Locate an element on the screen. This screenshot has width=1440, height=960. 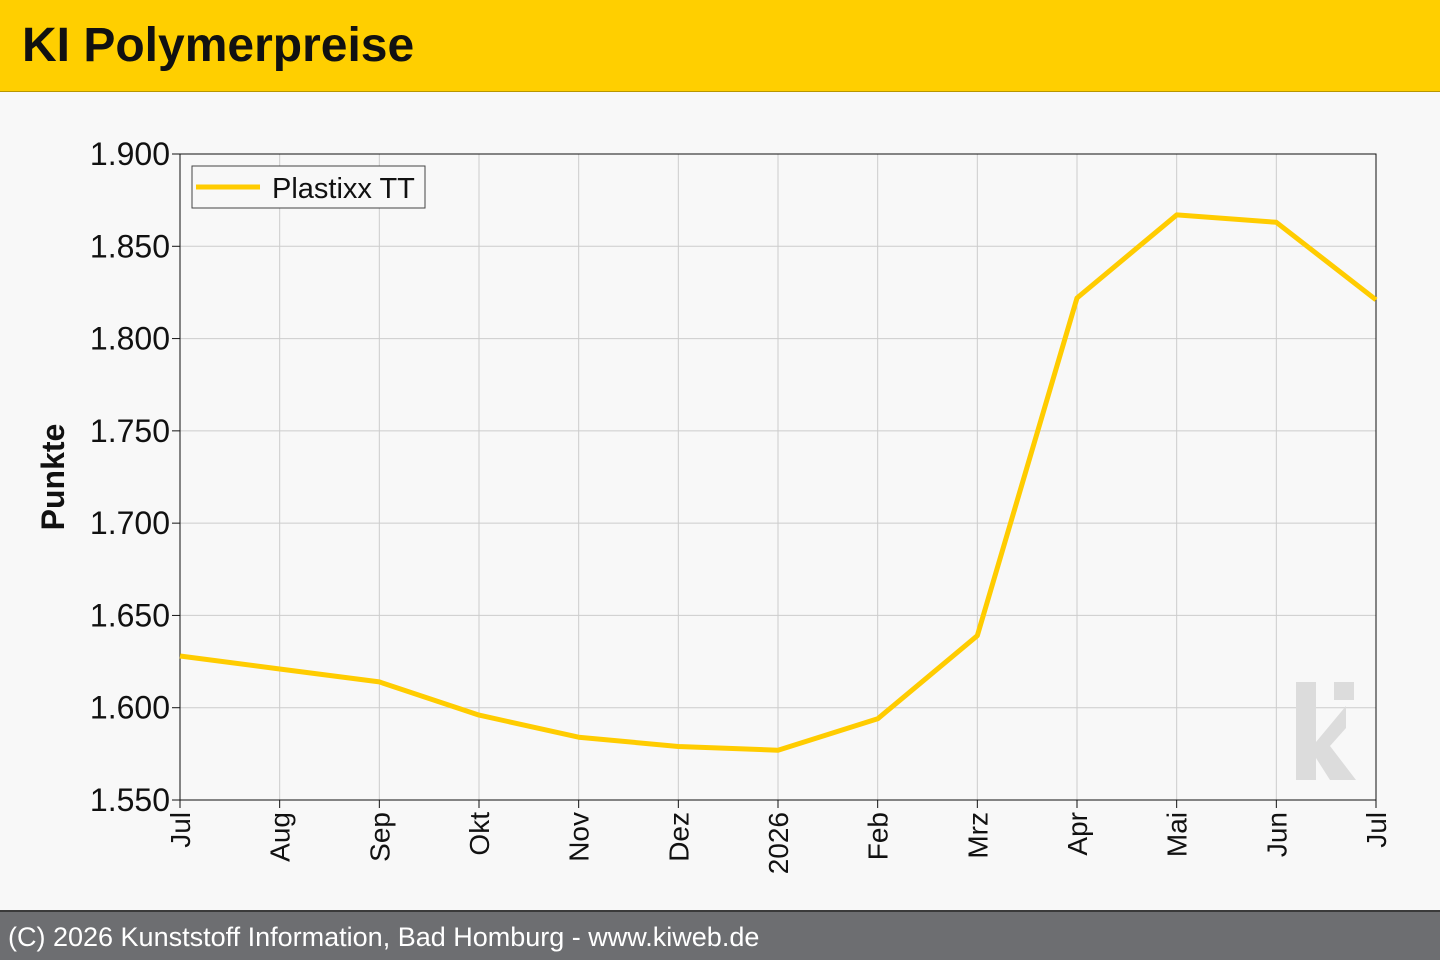
y-tick-label: 1.650 is located at coordinates (130, 615).